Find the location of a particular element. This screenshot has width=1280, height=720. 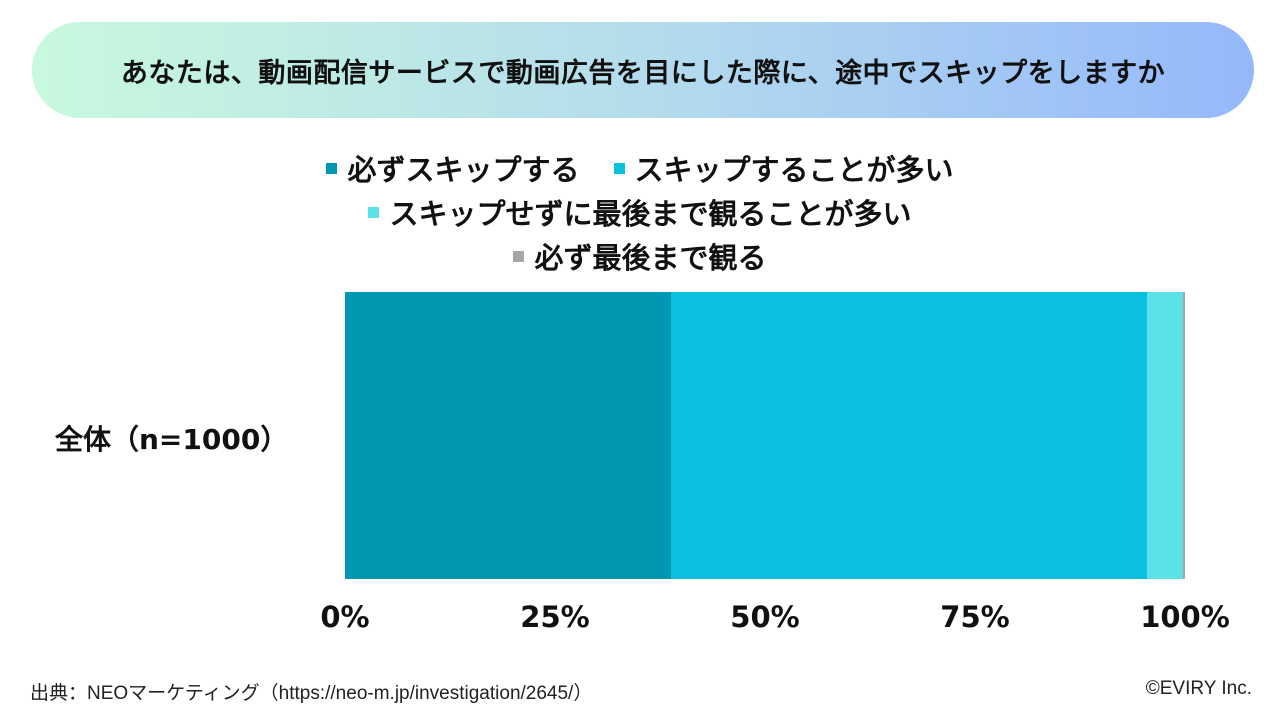

legend-label: スキップせずに最後まで観ることが多い is located at coordinates (650, 214).